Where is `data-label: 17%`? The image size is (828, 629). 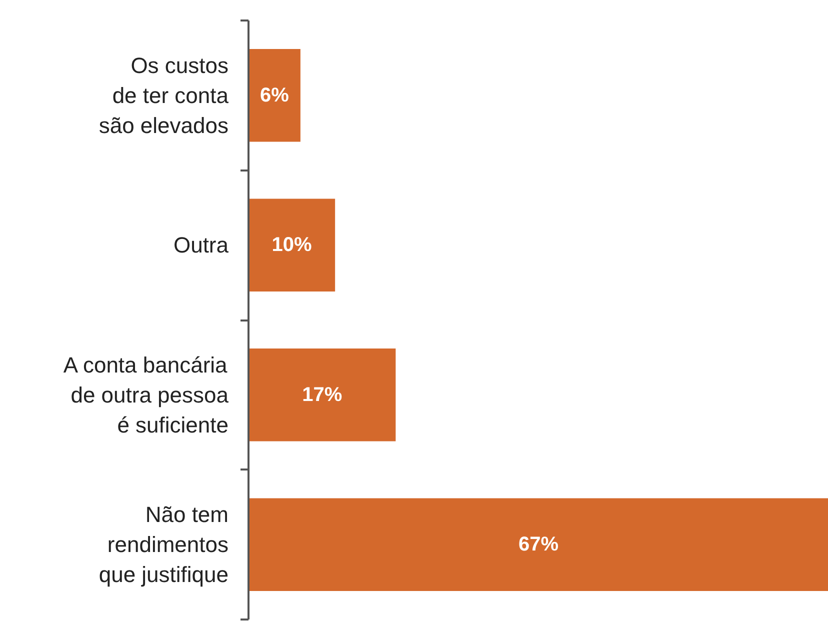 data-label: 17% is located at coordinates (322, 395).